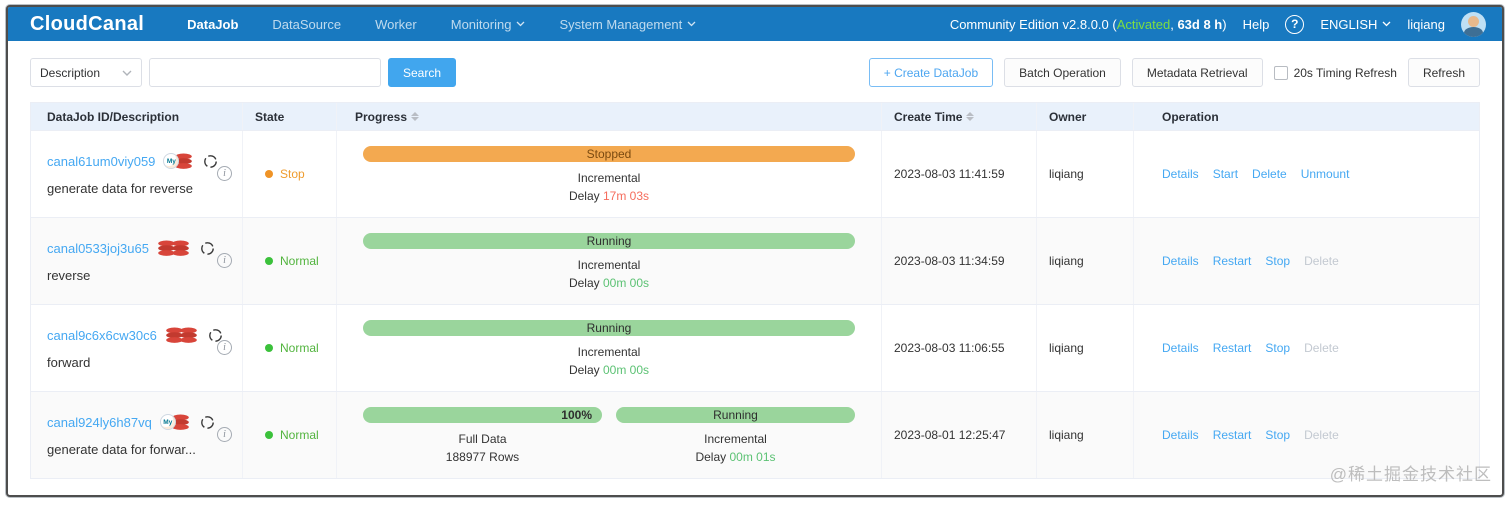  Describe the element at coordinates (265, 72) in the screenshot. I see `search-input` at that location.